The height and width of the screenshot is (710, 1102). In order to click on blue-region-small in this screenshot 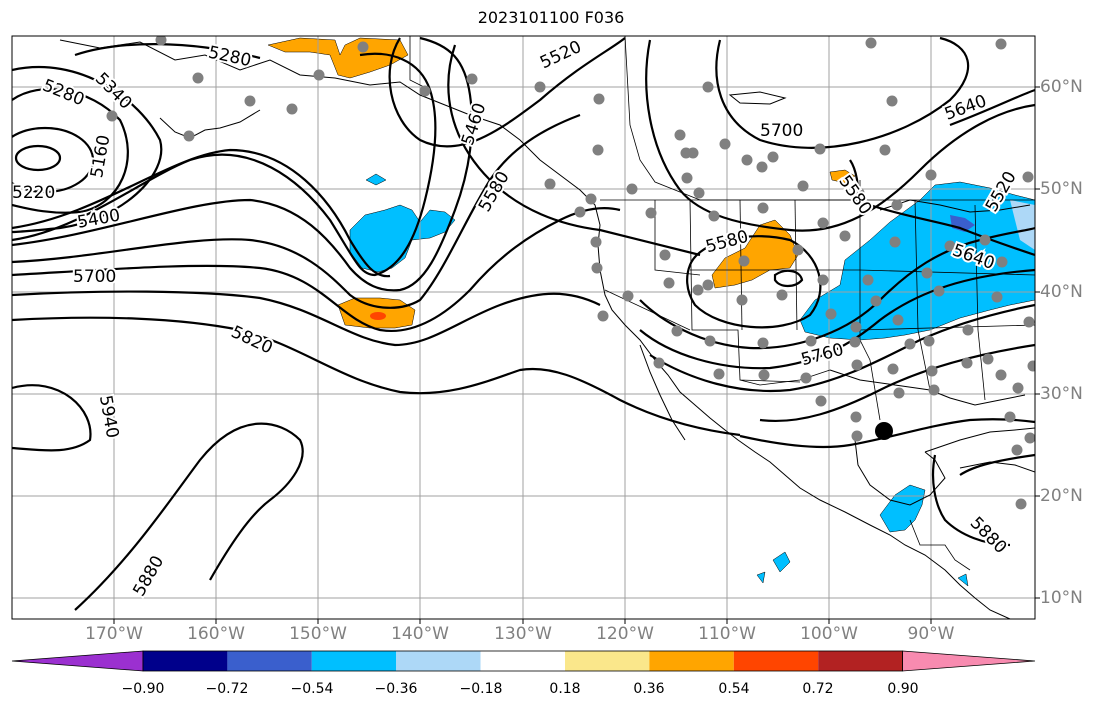, I will do `click(376, 179)`.